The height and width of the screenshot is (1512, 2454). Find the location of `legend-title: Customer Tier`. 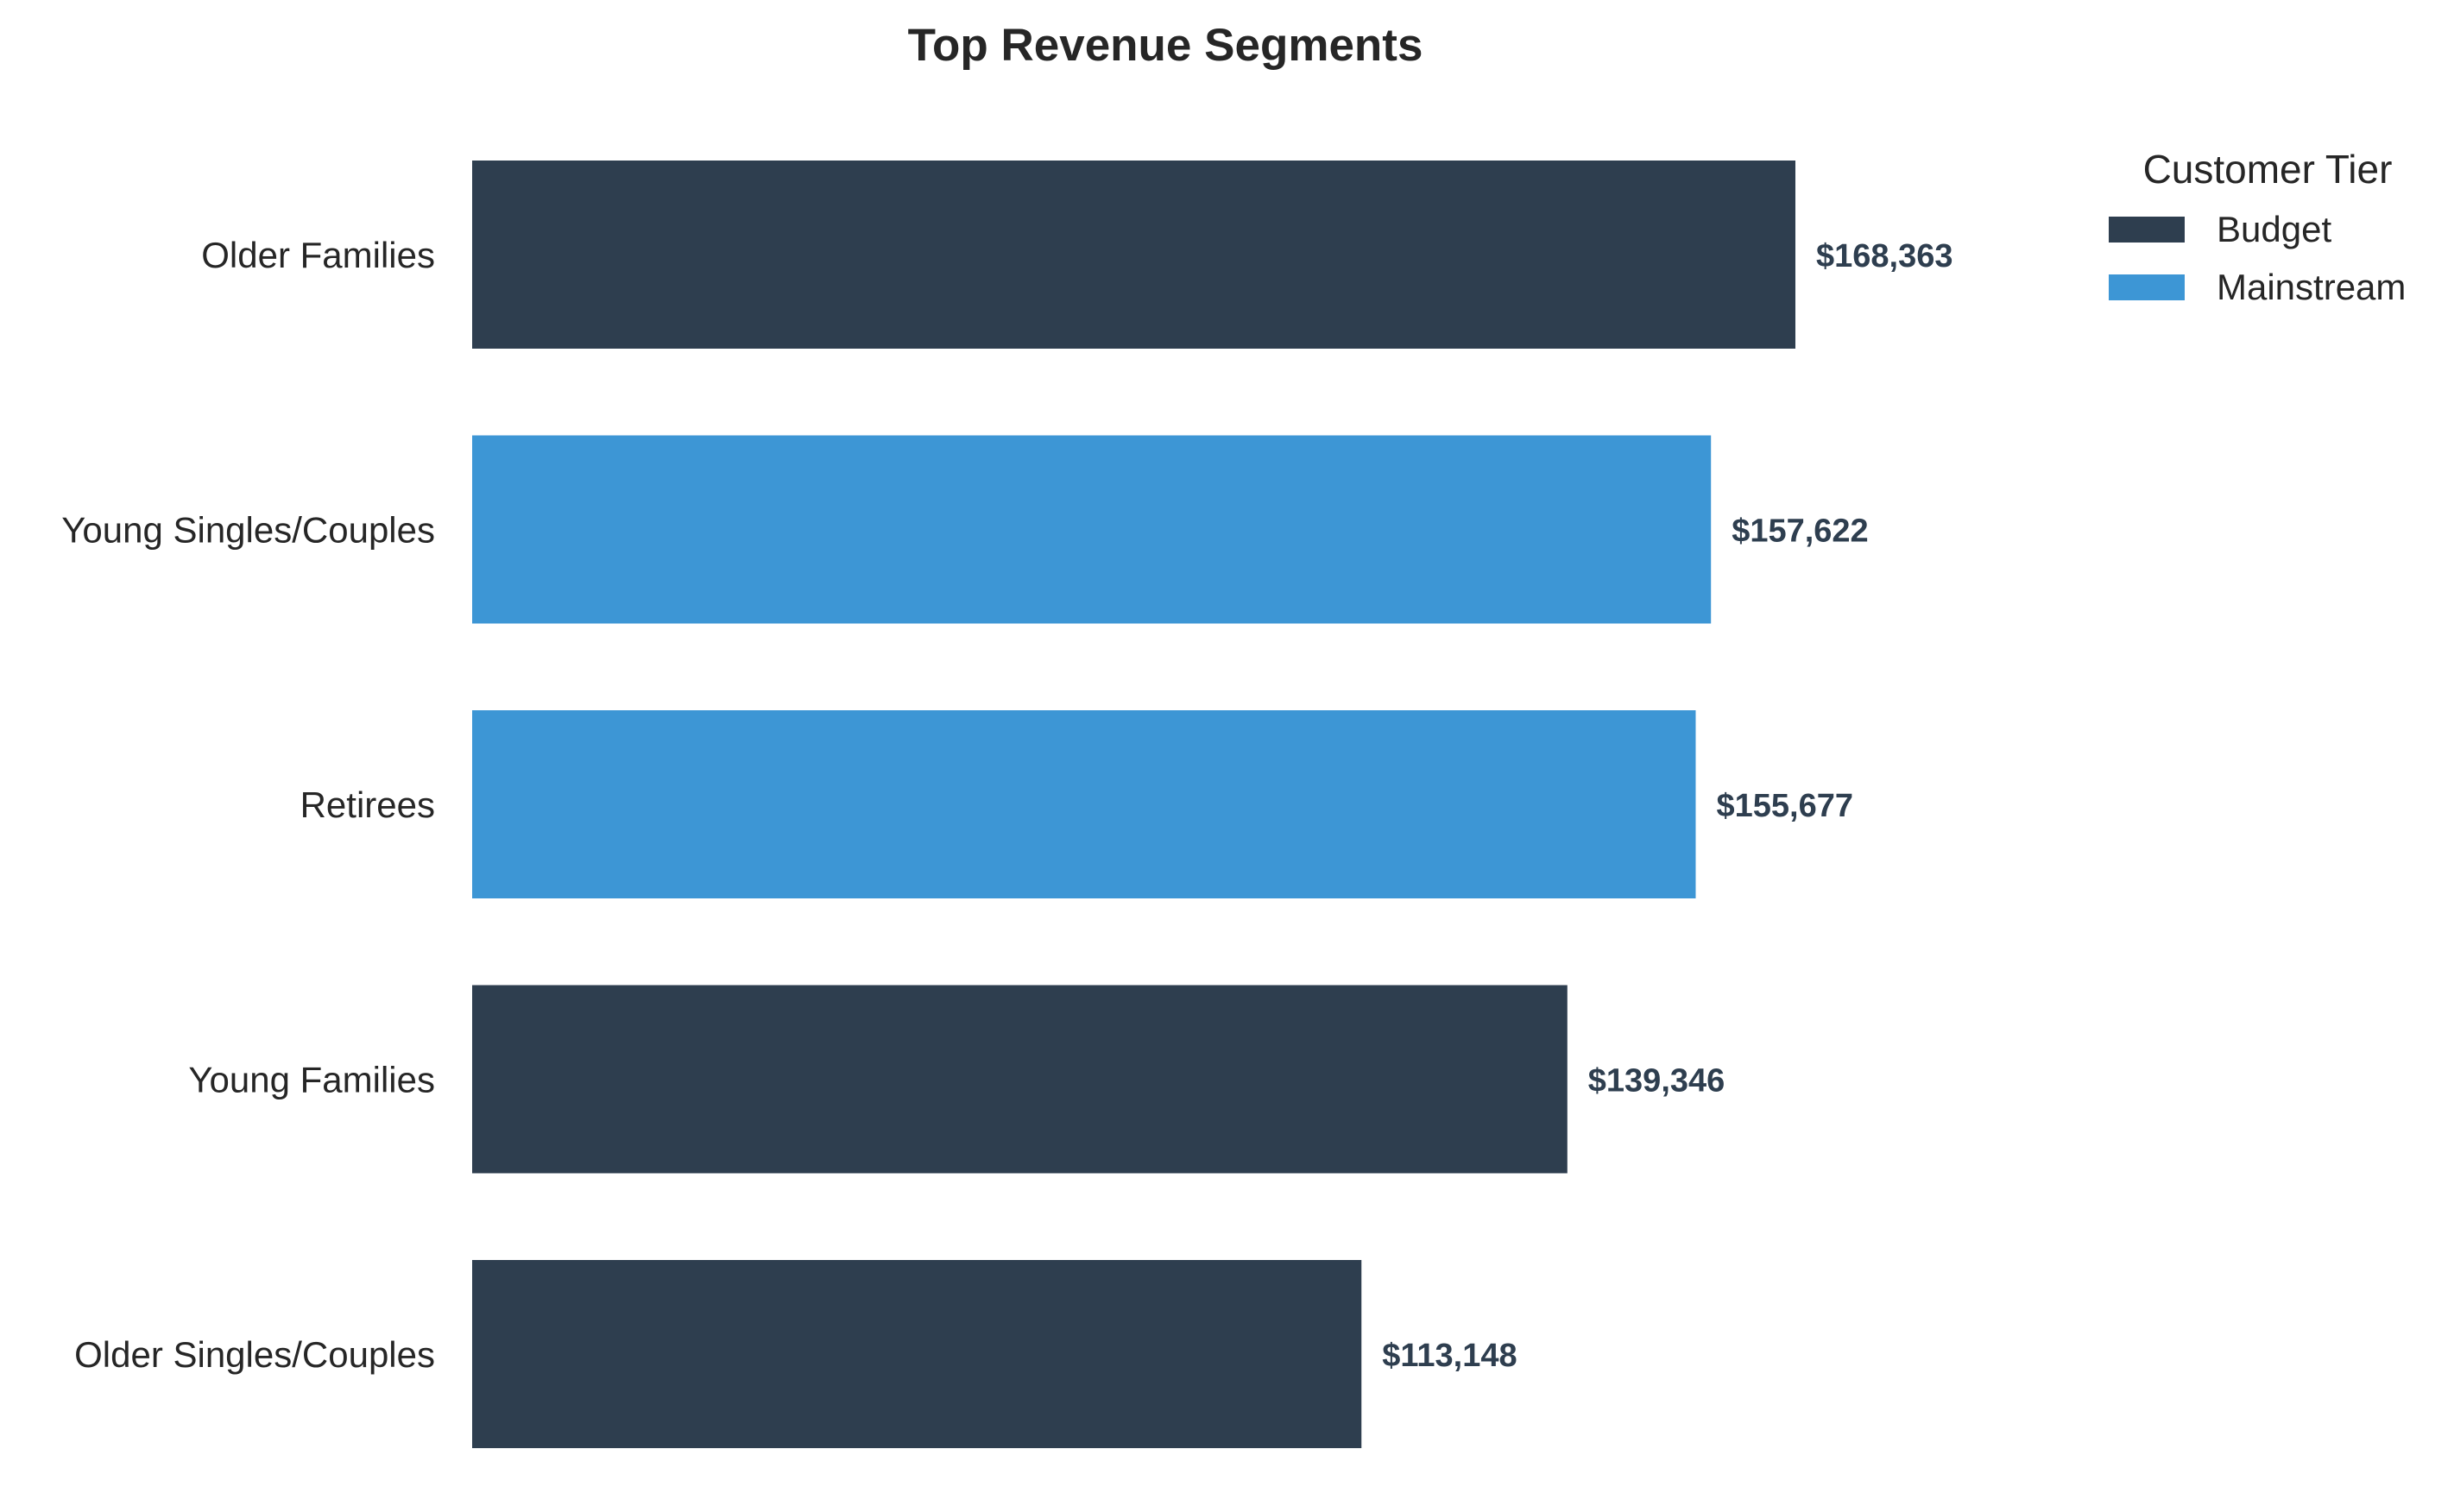

legend-title: Customer Tier is located at coordinates (2268, 170).